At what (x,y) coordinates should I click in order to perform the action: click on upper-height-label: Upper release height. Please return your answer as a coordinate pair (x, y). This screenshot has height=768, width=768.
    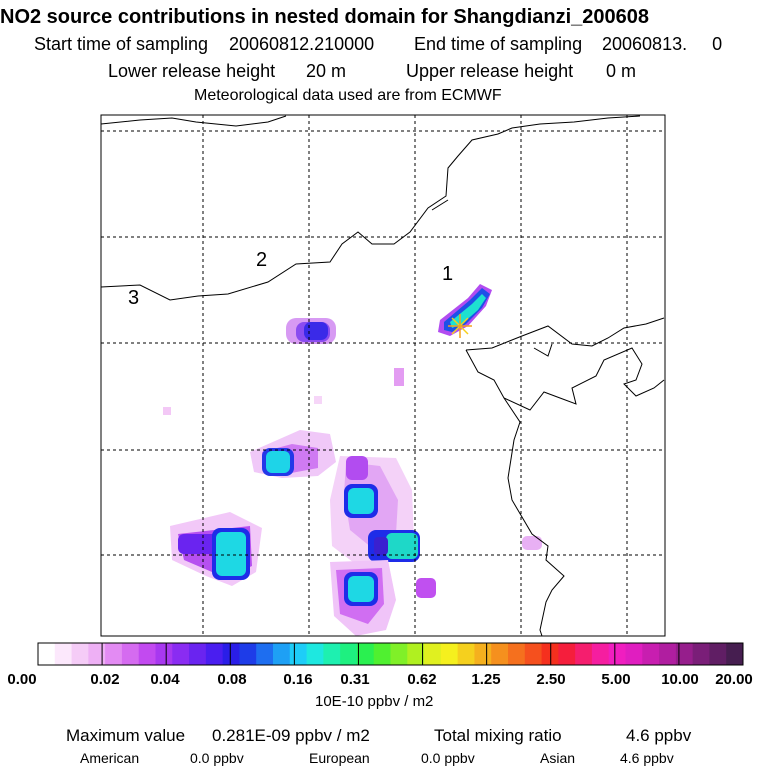
    Looking at the image, I should click on (490, 71).